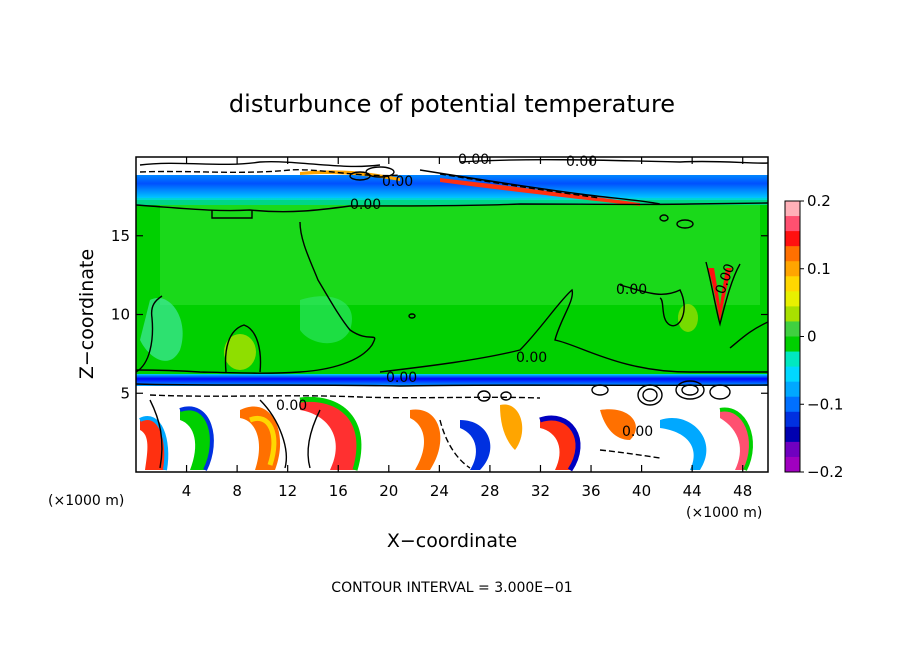  Describe the element at coordinates (256, 297) in the screenshot. I see `contour-line-main` at that location.